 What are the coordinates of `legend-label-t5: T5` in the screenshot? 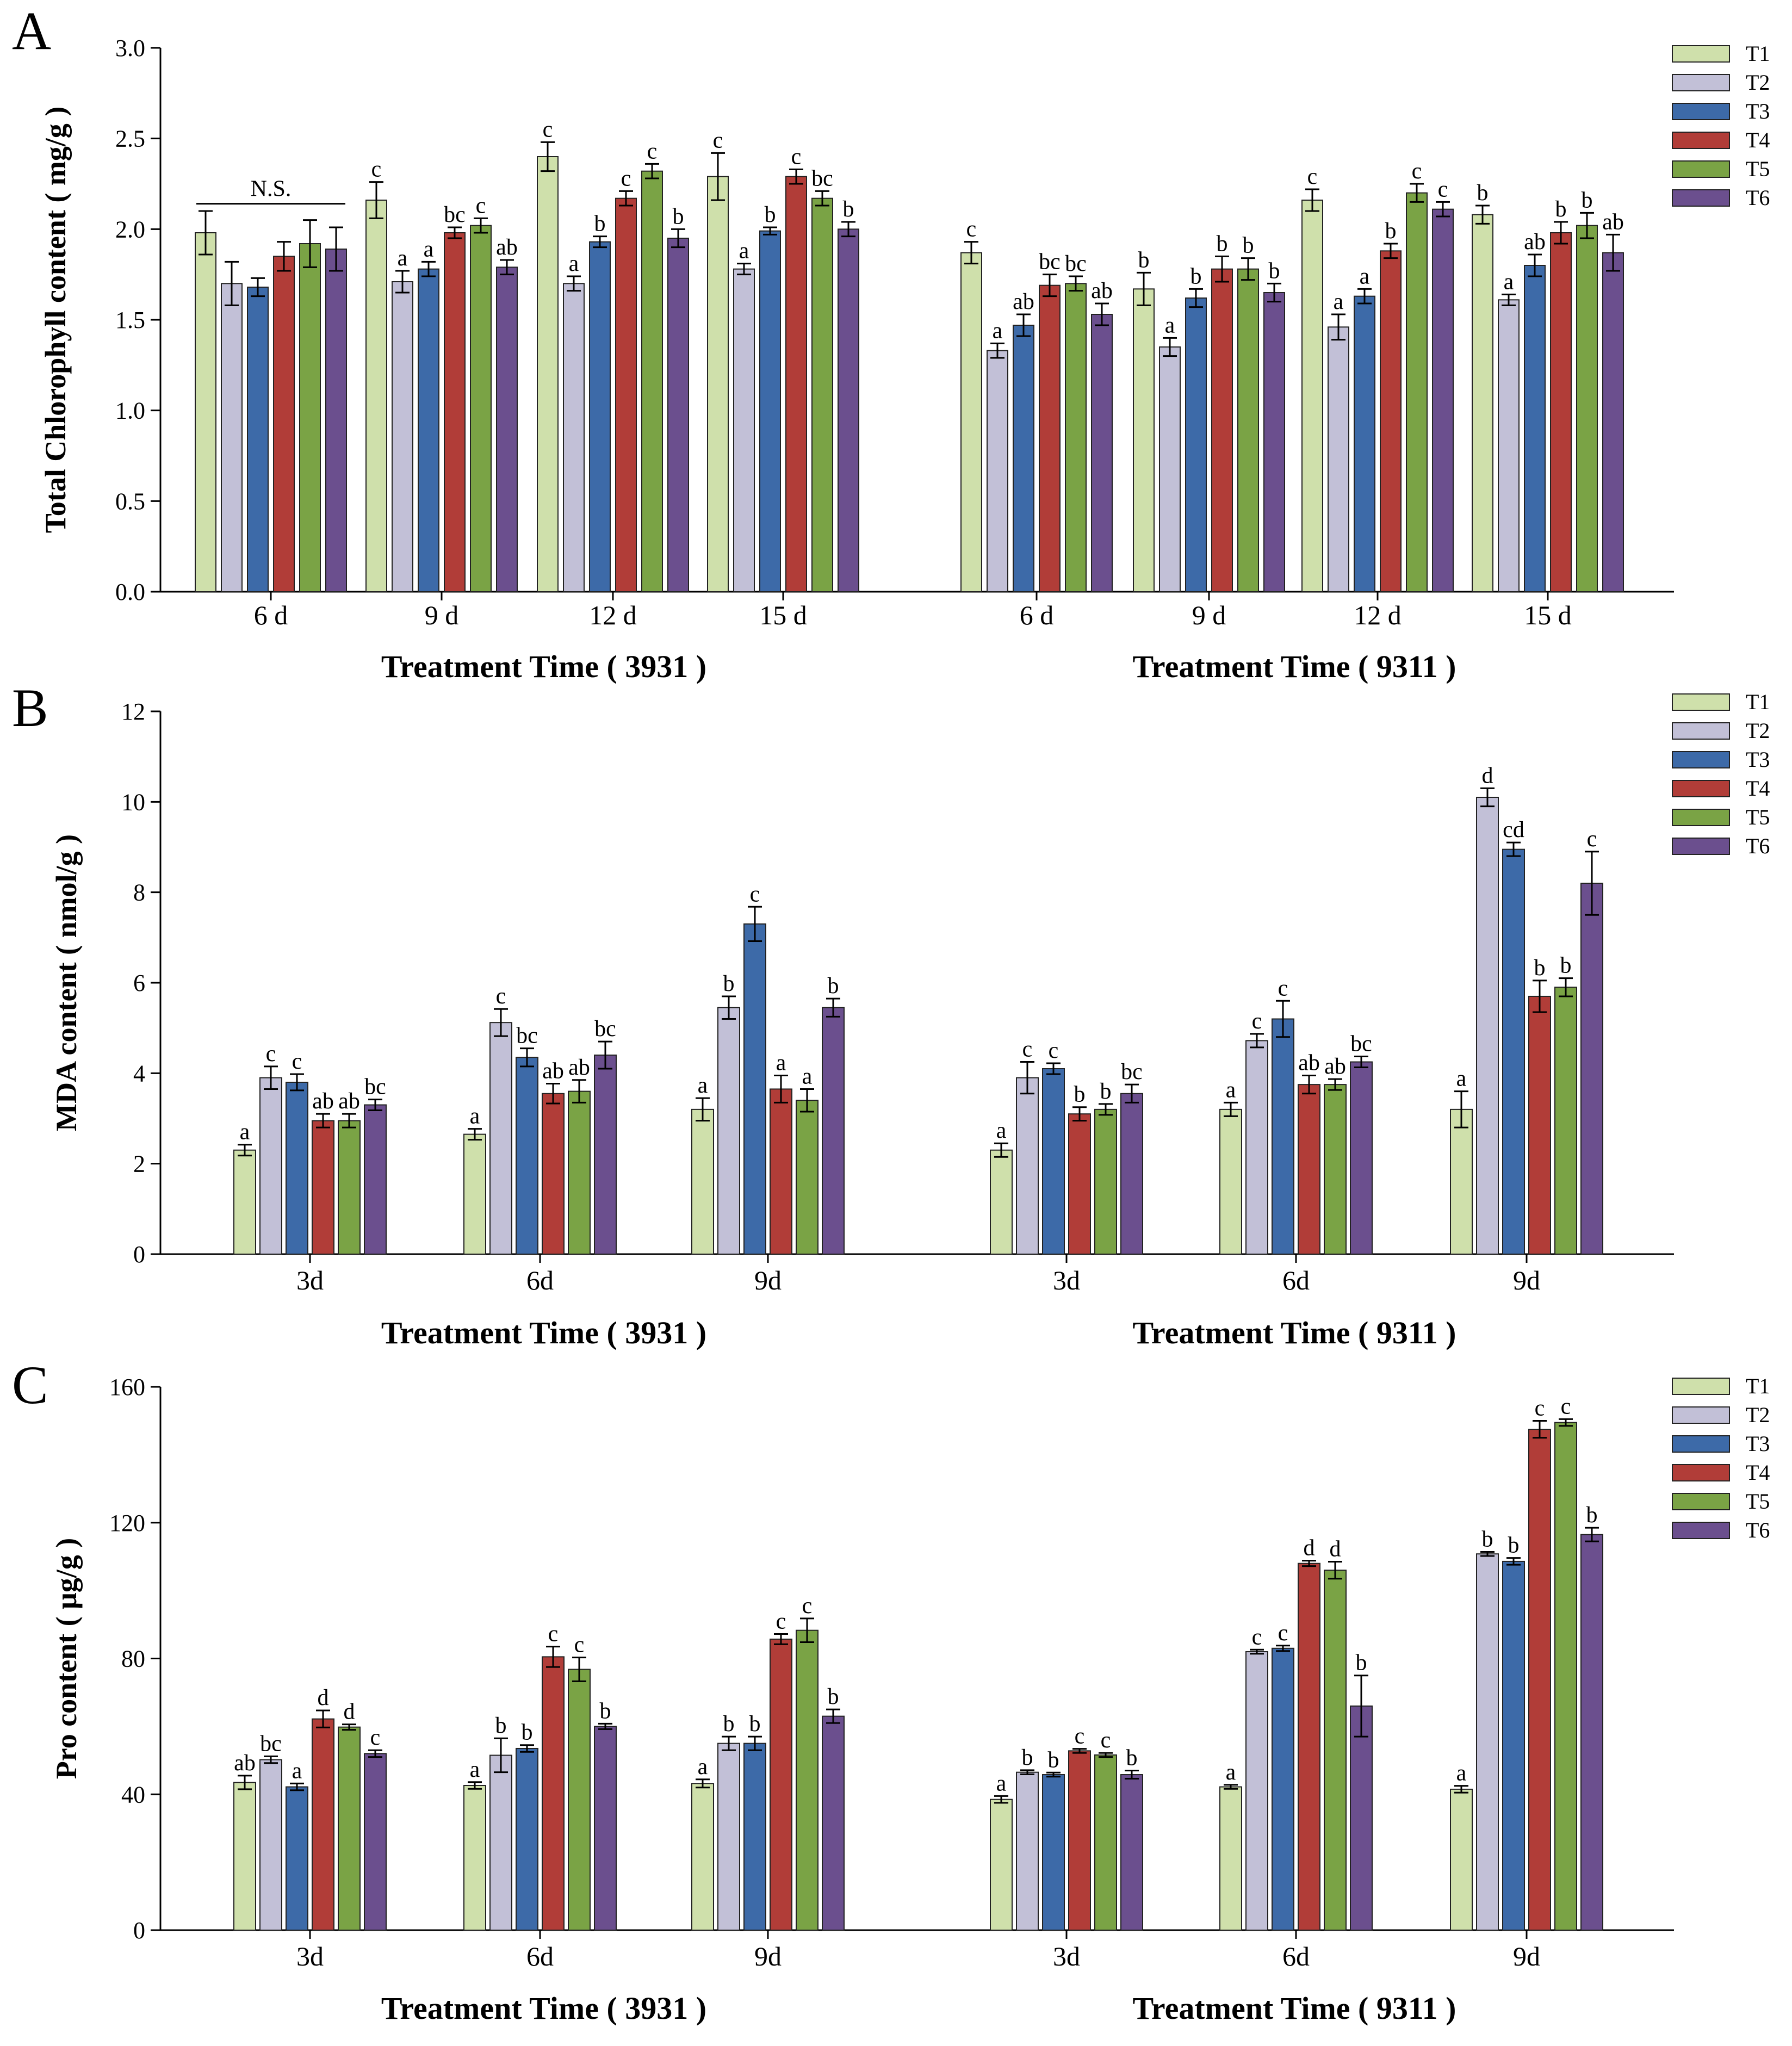 It's located at (1758, 817).